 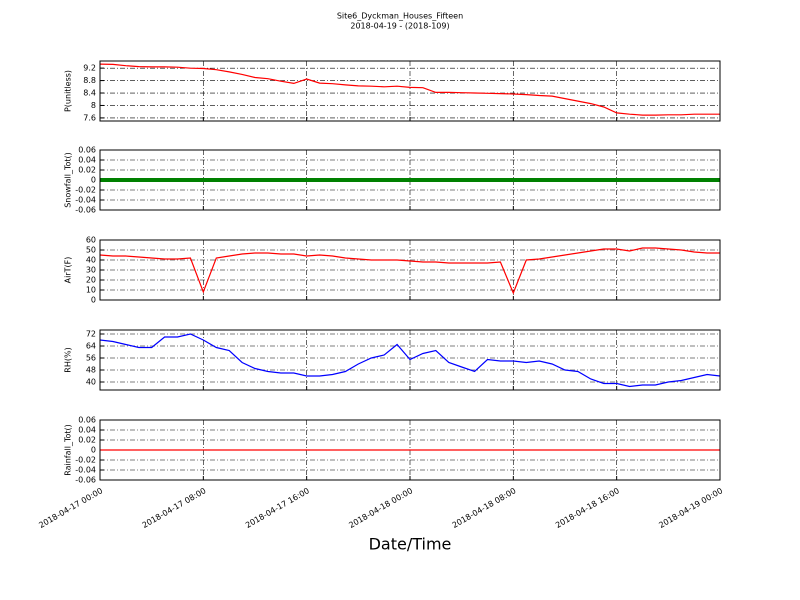 I want to click on figure-title: Site6_Dyckman_Houses_Fifteen, so click(x=400, y=16).